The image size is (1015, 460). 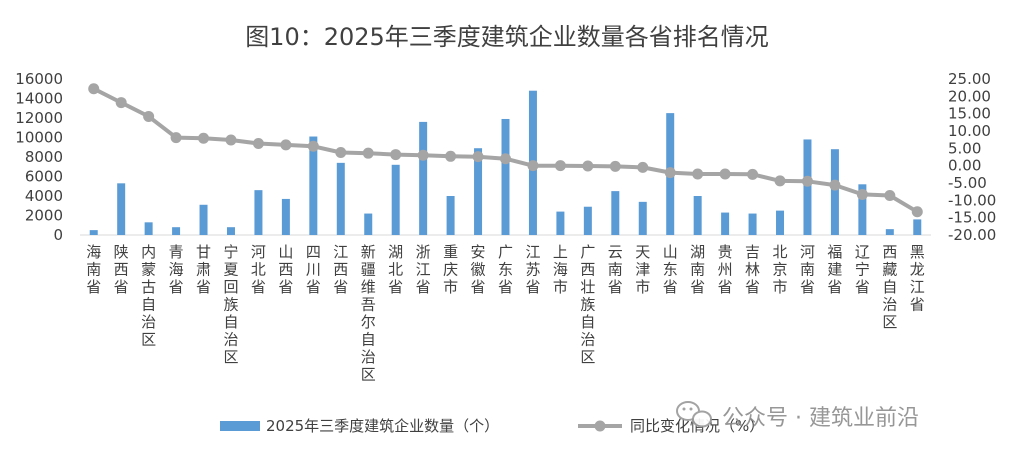 I want to click on x-tick-label: 宁夏回族自治区, so click(x=230, y=304).